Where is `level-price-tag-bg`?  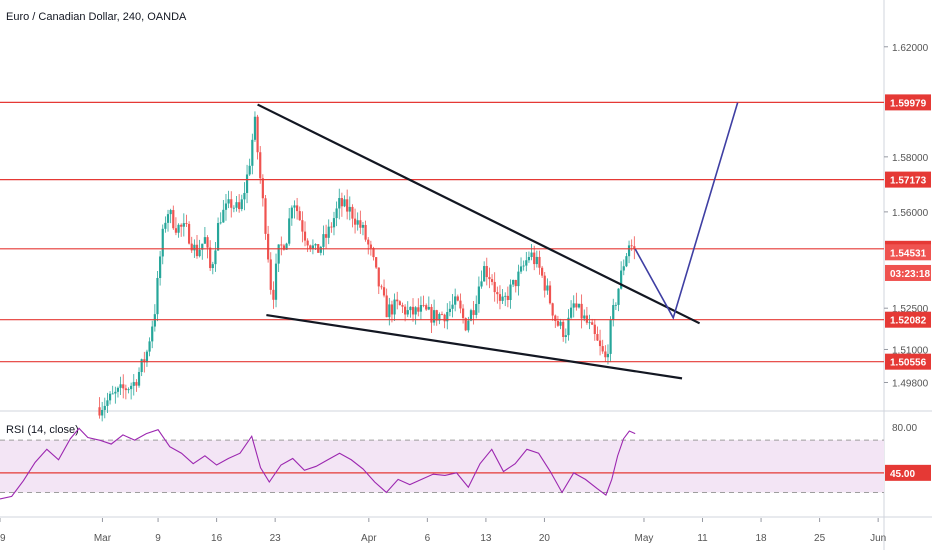
level-price-tag-bg is located at coordinates (908, 319).